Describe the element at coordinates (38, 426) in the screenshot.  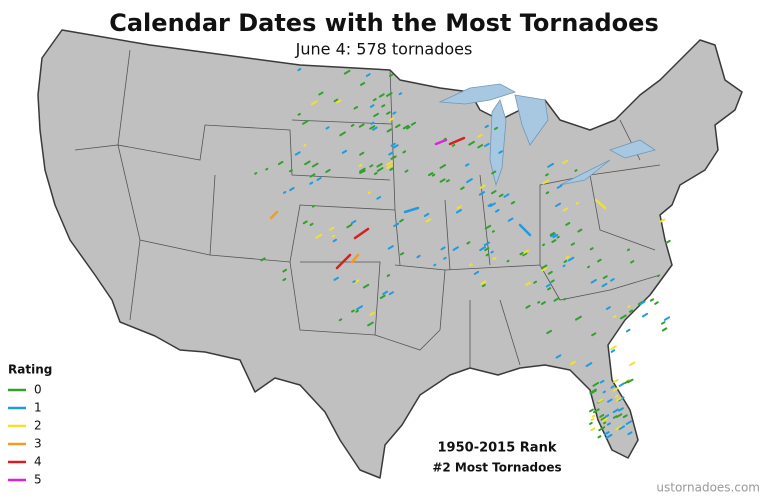
I see `legend-label: 2` at that location.